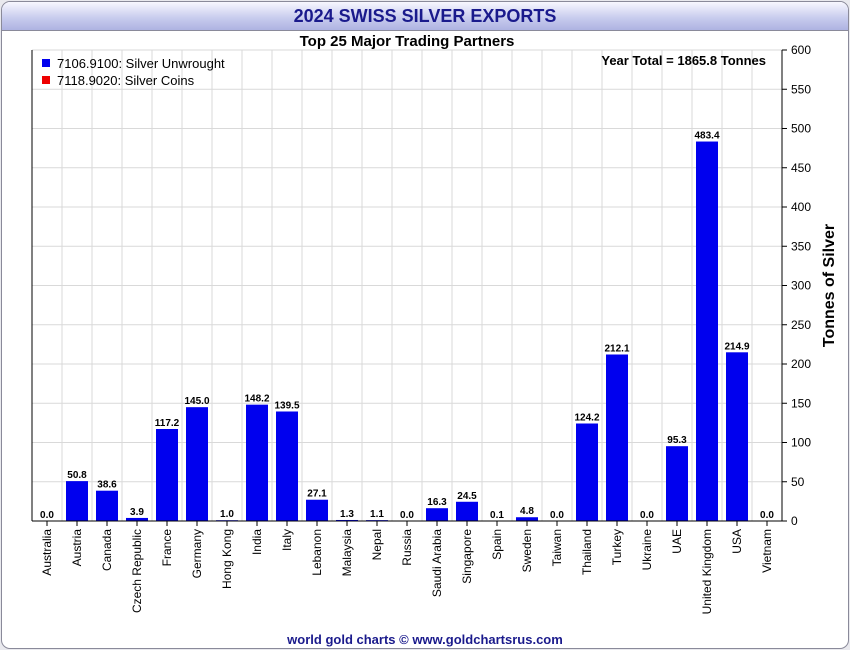 This screenshot has height=650, width=850. What do you see at coordinates (437, 502) in the screenshot?
I see `data-label: 16.3` at bounding box center [437, 502].